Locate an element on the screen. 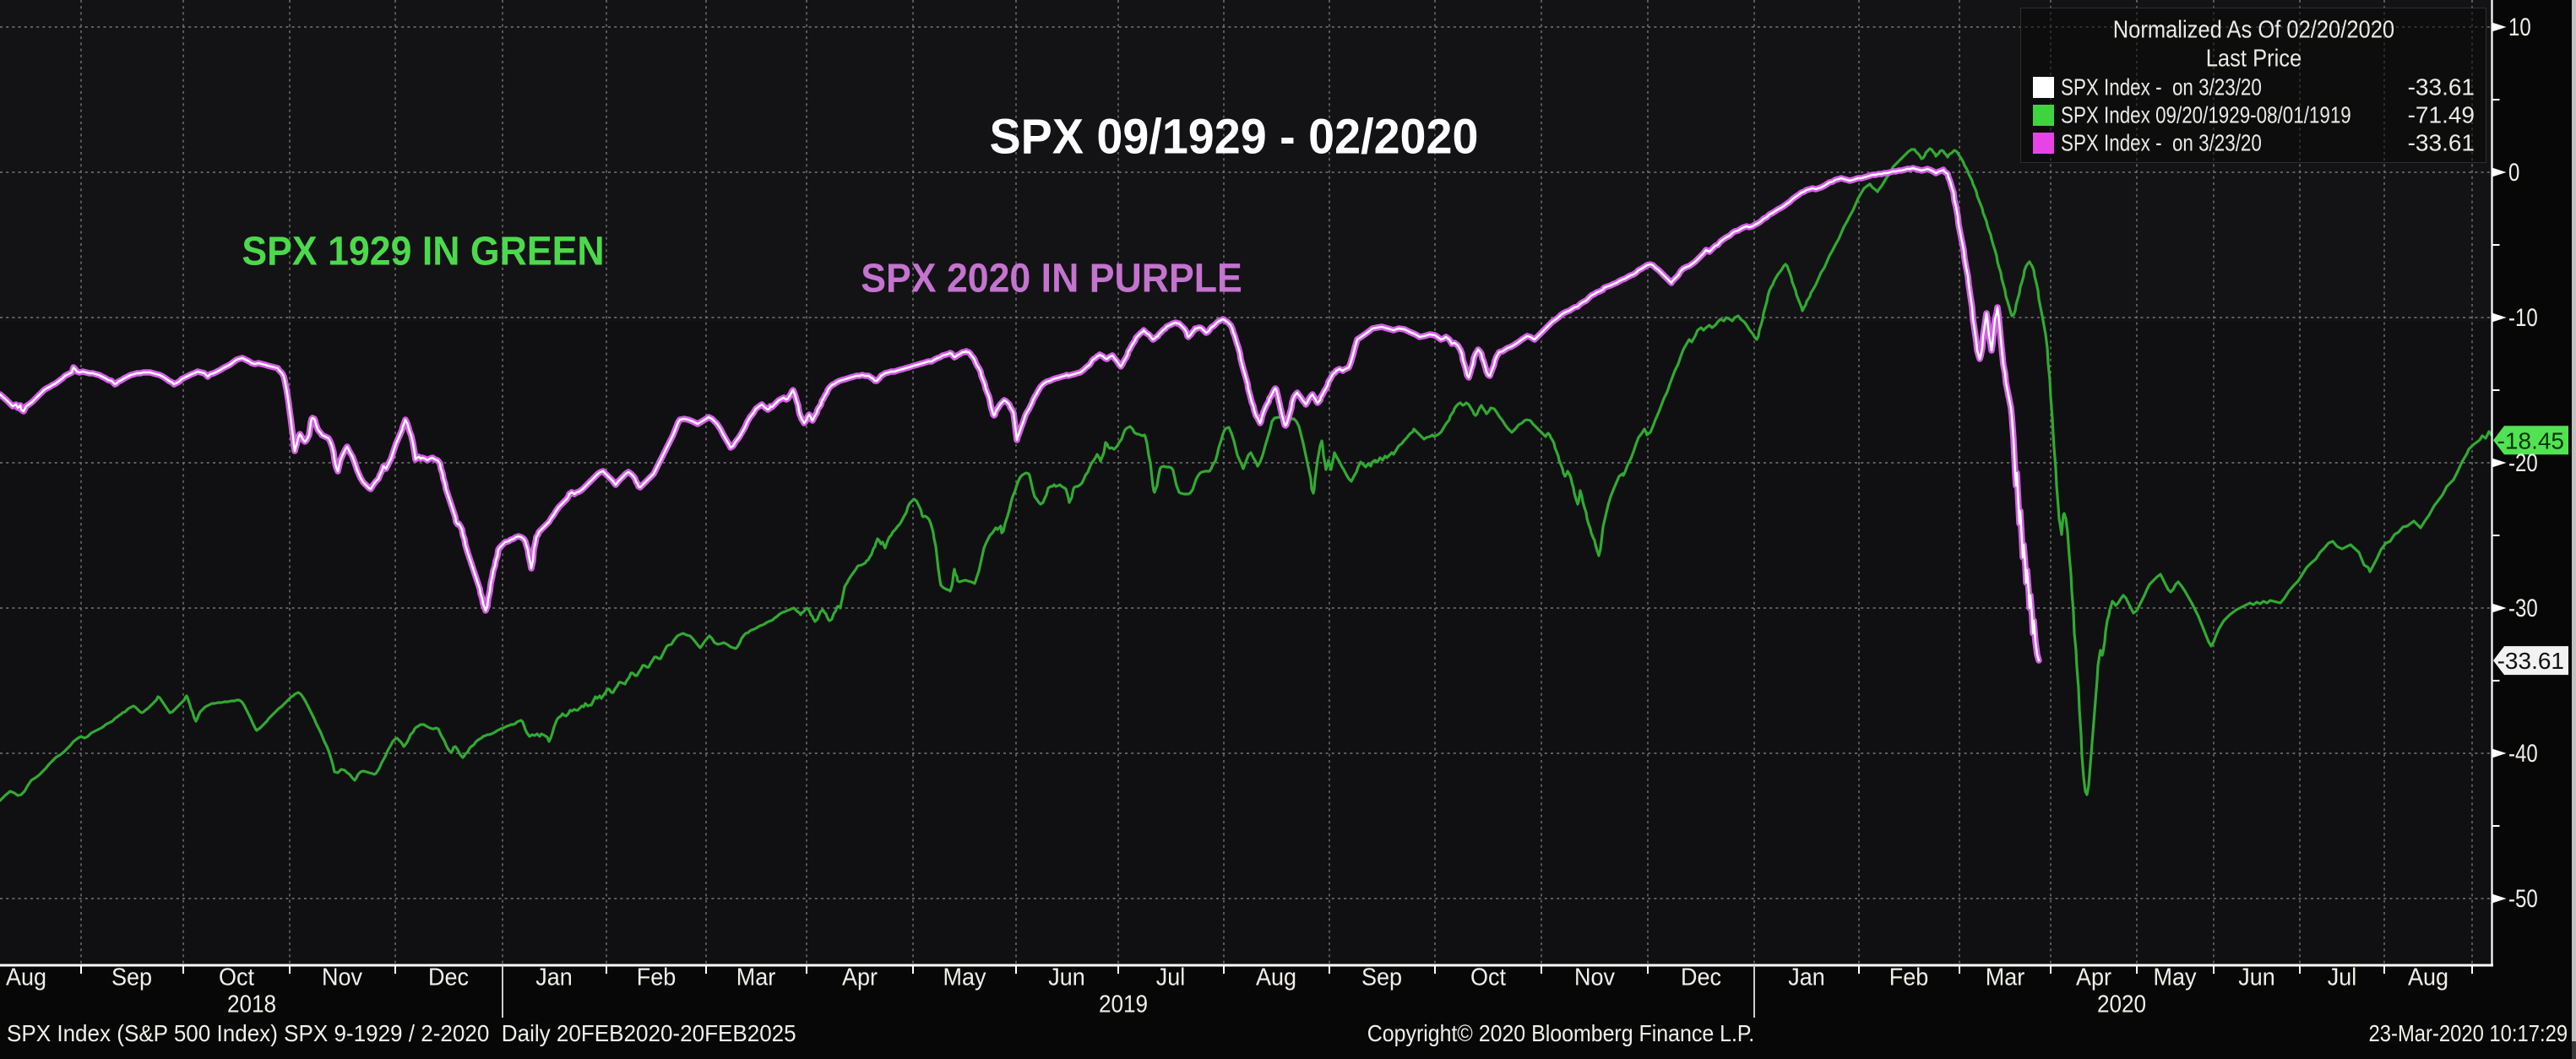 This screenshot has width=2576, height=1059. svg-text: -18.45 is located at coordinates (2530, 440).